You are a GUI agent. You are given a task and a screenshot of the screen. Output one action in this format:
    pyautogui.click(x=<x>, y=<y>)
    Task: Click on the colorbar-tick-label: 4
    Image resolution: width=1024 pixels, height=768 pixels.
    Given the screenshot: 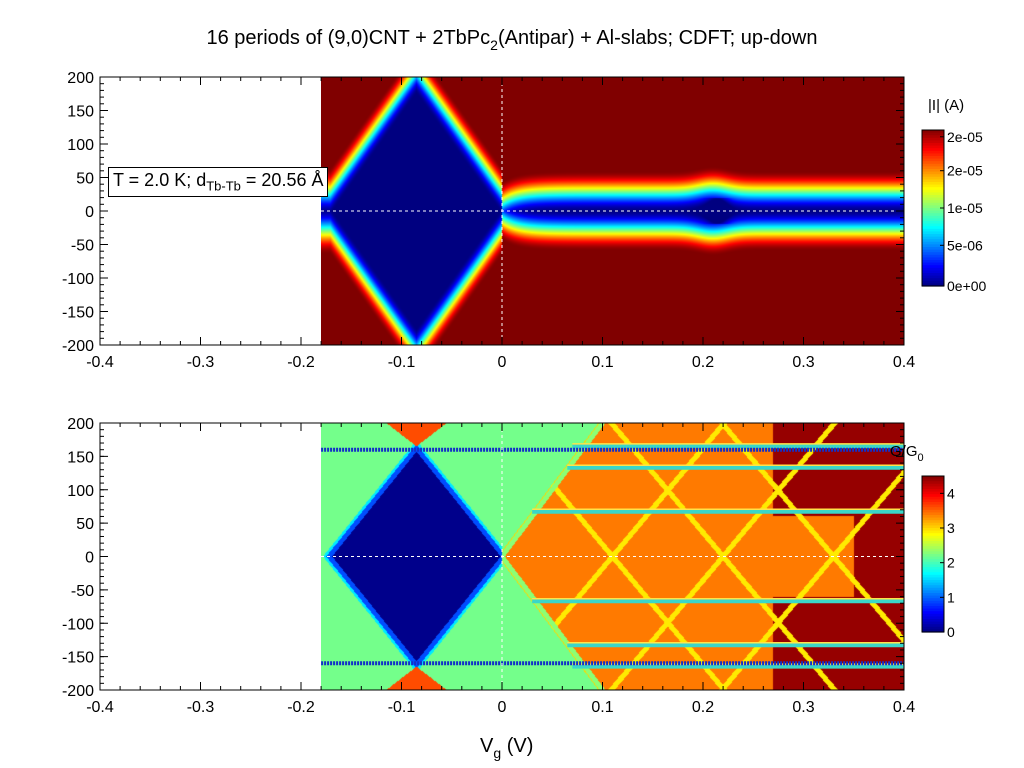 What is the action you would take?
    pyautogui.click(x=951, y=493)
    